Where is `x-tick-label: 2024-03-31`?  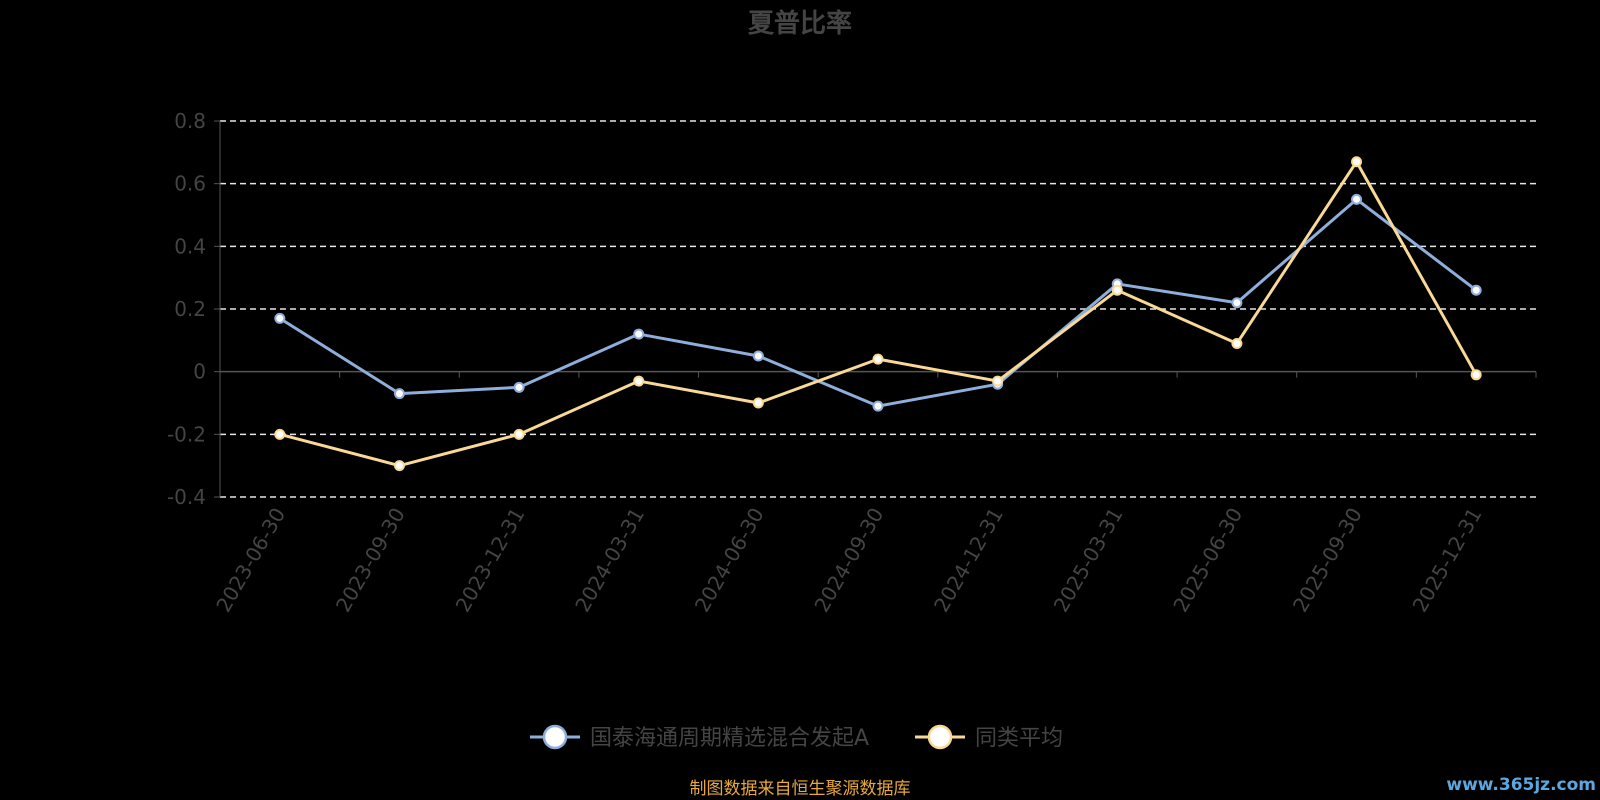 x-tick-label: 2024-03-31 is located at coordinates (609, 560).